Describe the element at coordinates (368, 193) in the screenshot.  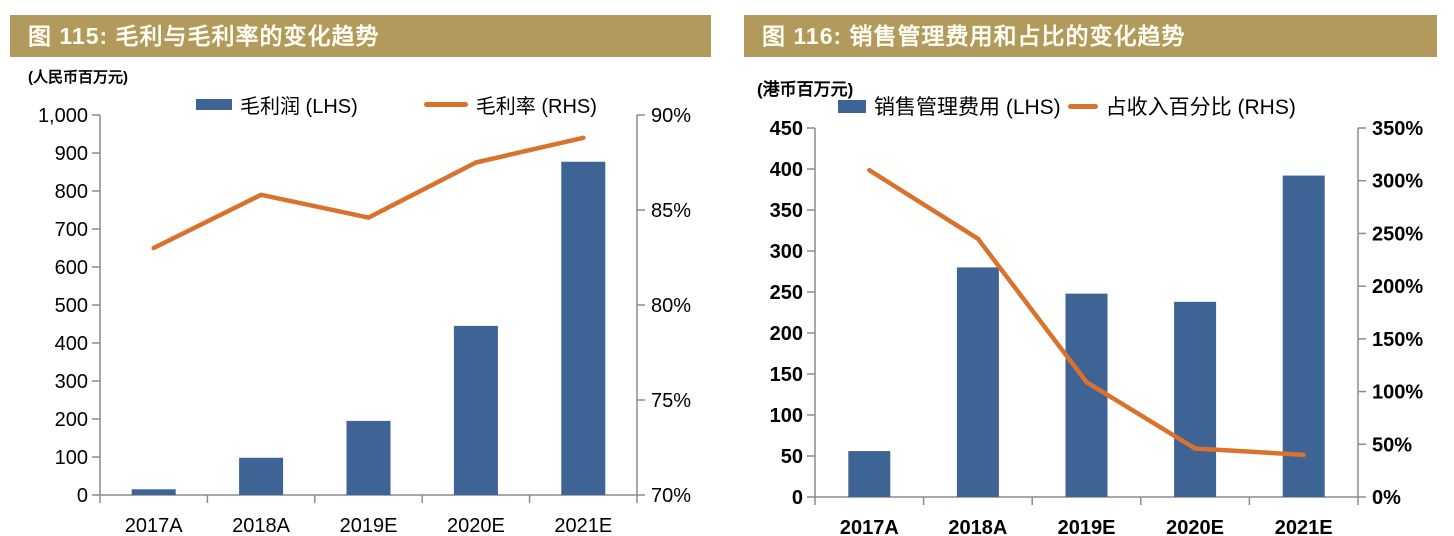
I see `trend-line` at that location.